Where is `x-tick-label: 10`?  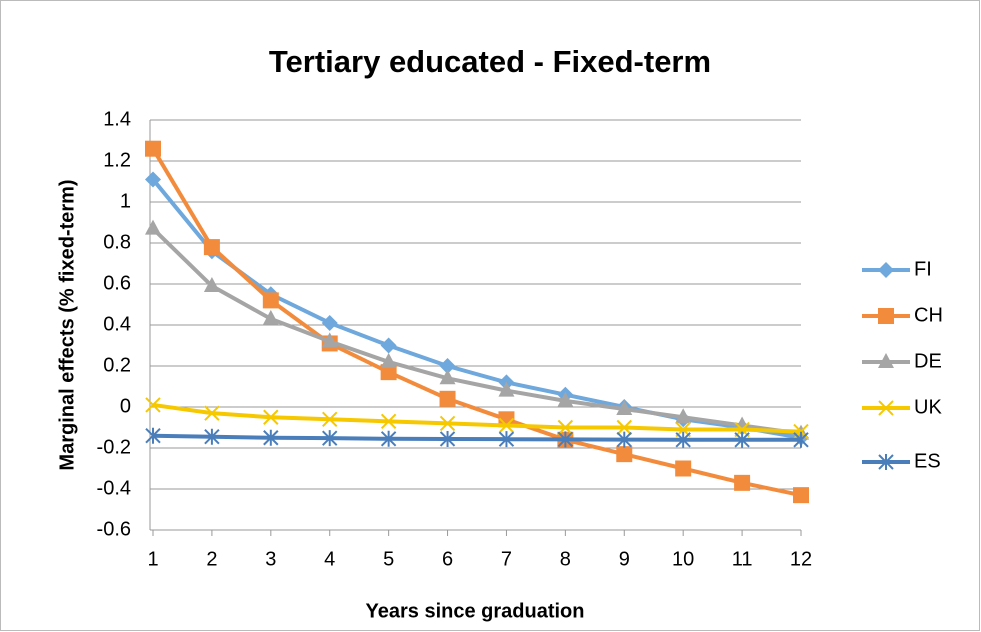
x-tick-label: 10 is located at coordinates (683, 559).